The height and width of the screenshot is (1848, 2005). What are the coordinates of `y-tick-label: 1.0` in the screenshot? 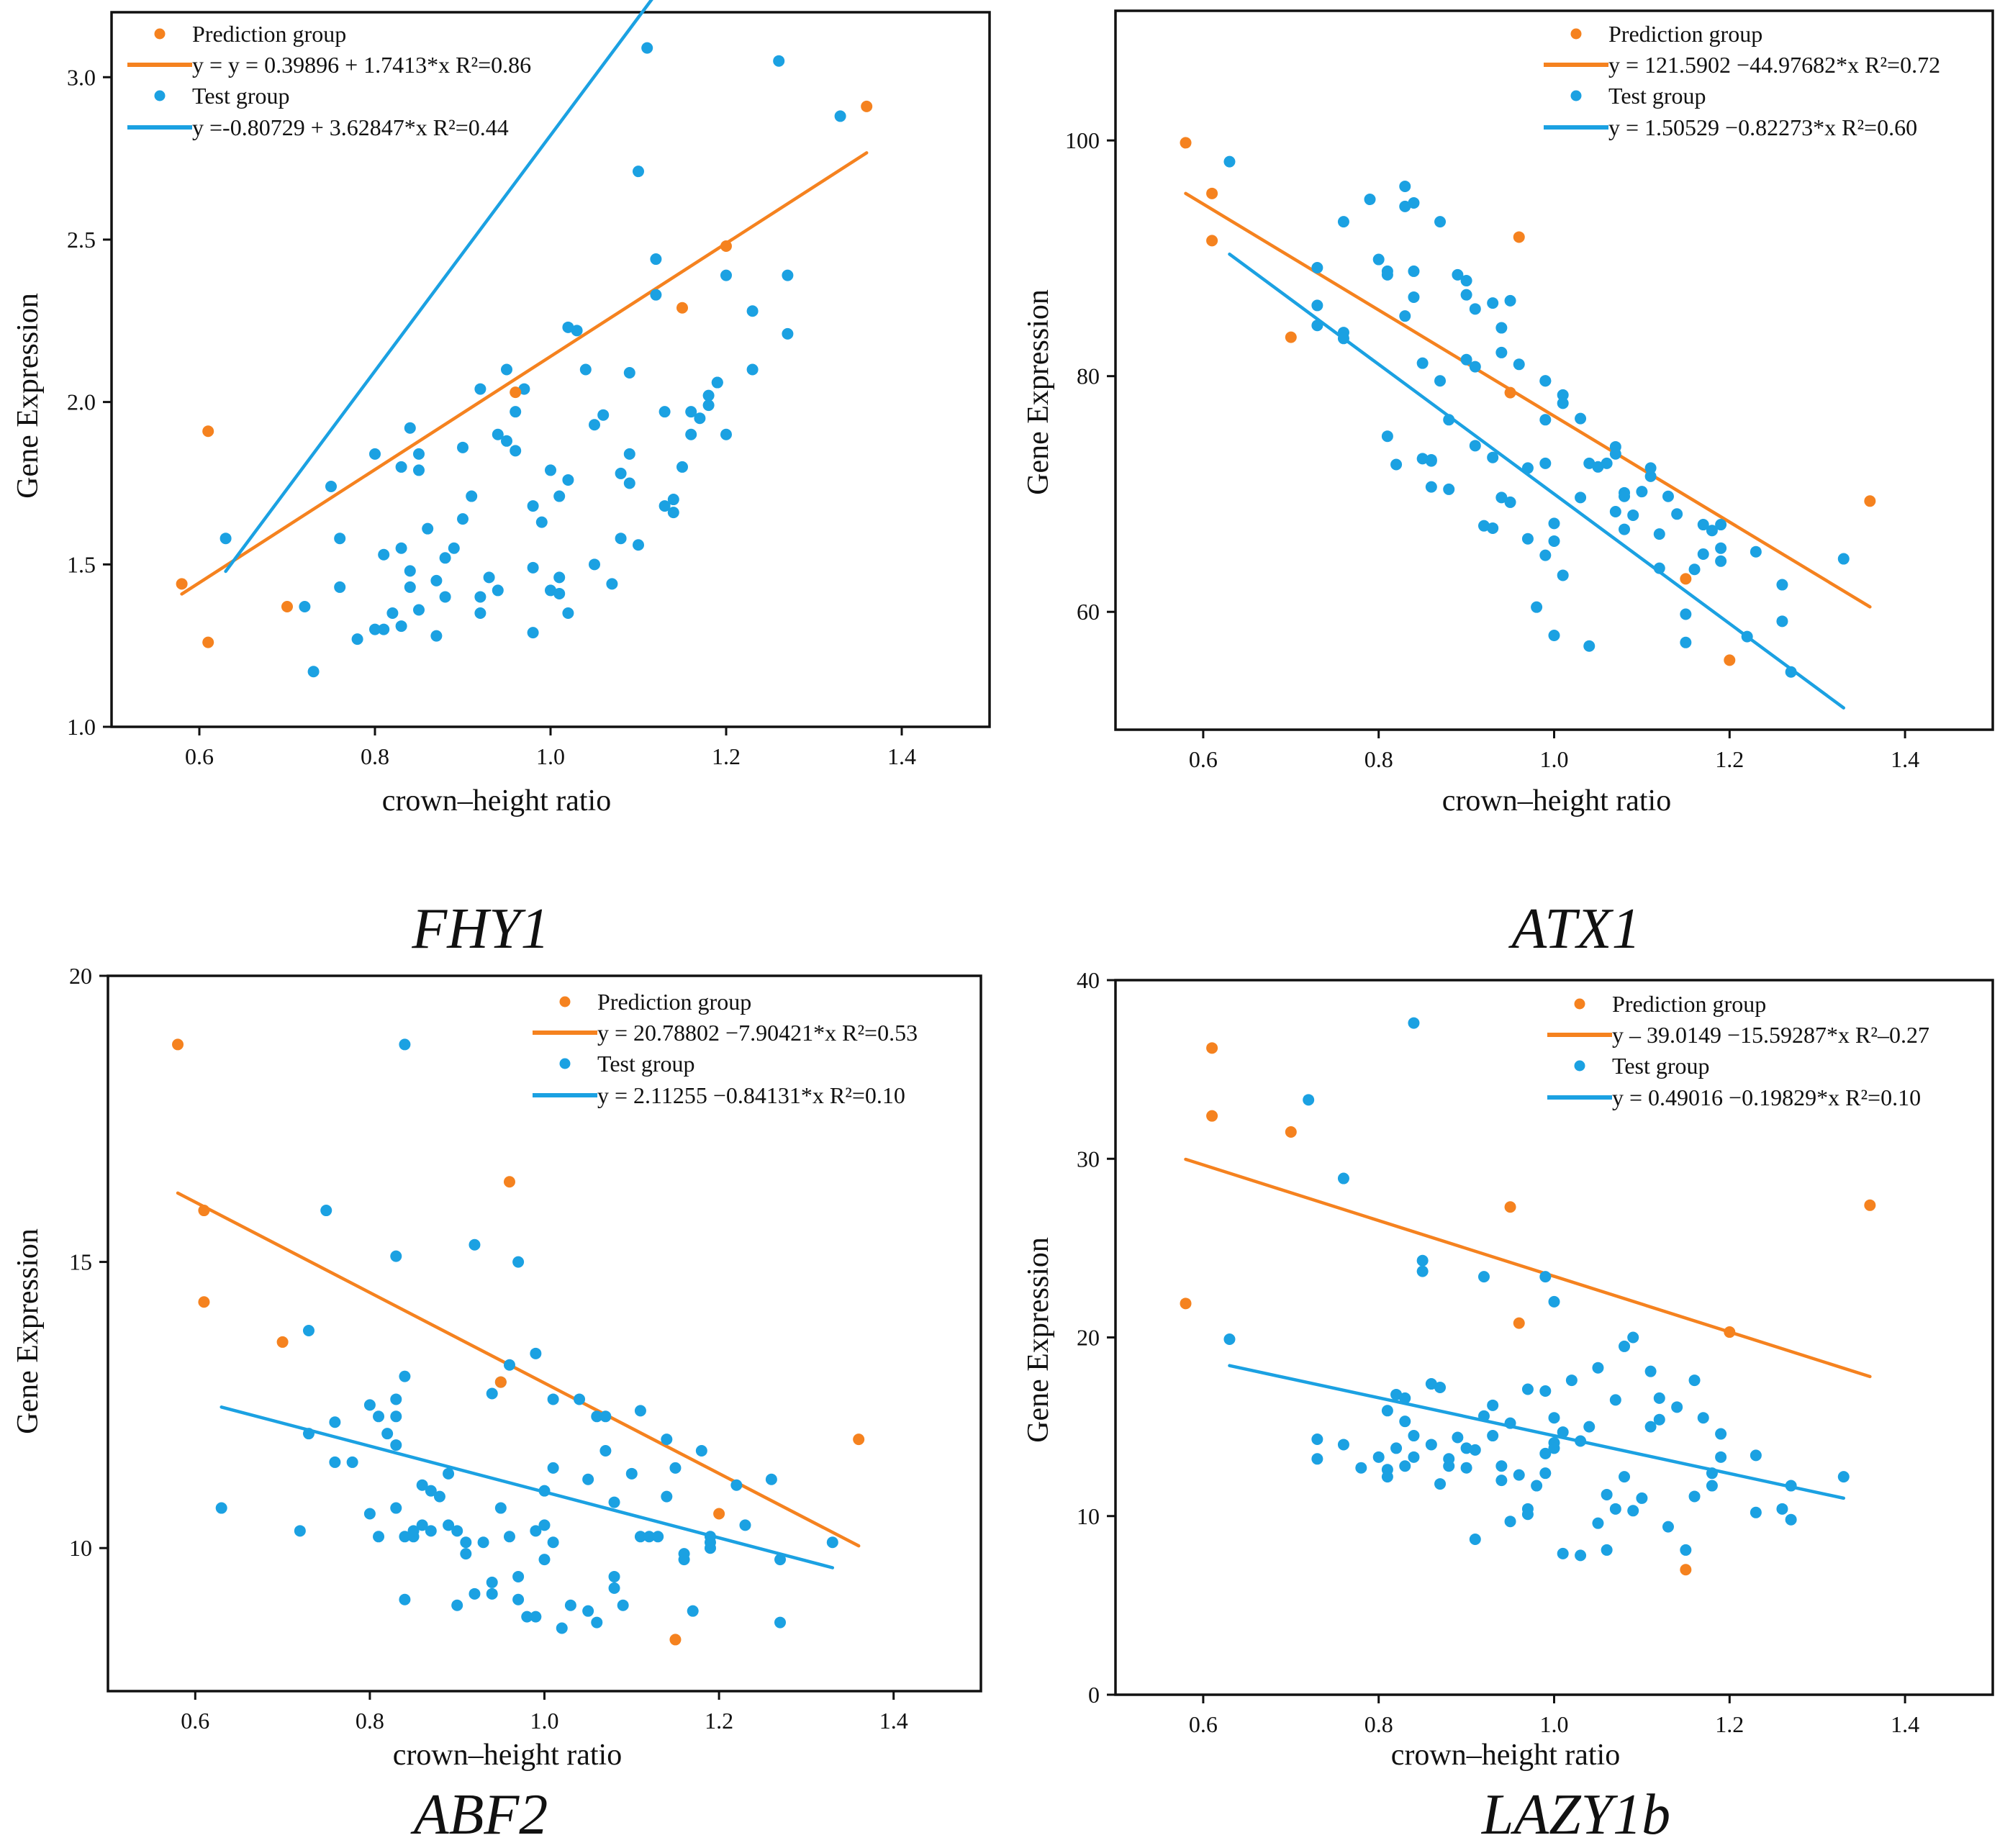 It's located at (81, 727).